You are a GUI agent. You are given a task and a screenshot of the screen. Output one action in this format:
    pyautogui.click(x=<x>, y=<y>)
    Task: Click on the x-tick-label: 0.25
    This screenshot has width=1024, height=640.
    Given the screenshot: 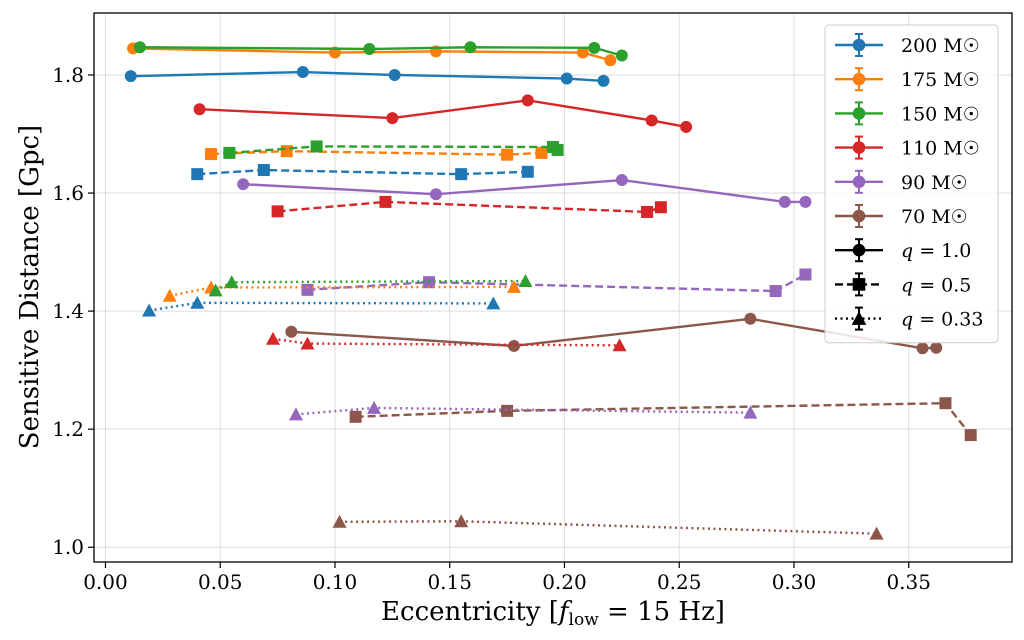 What is the action you would take?
    pyautogui.click(x=679, y=582)
    